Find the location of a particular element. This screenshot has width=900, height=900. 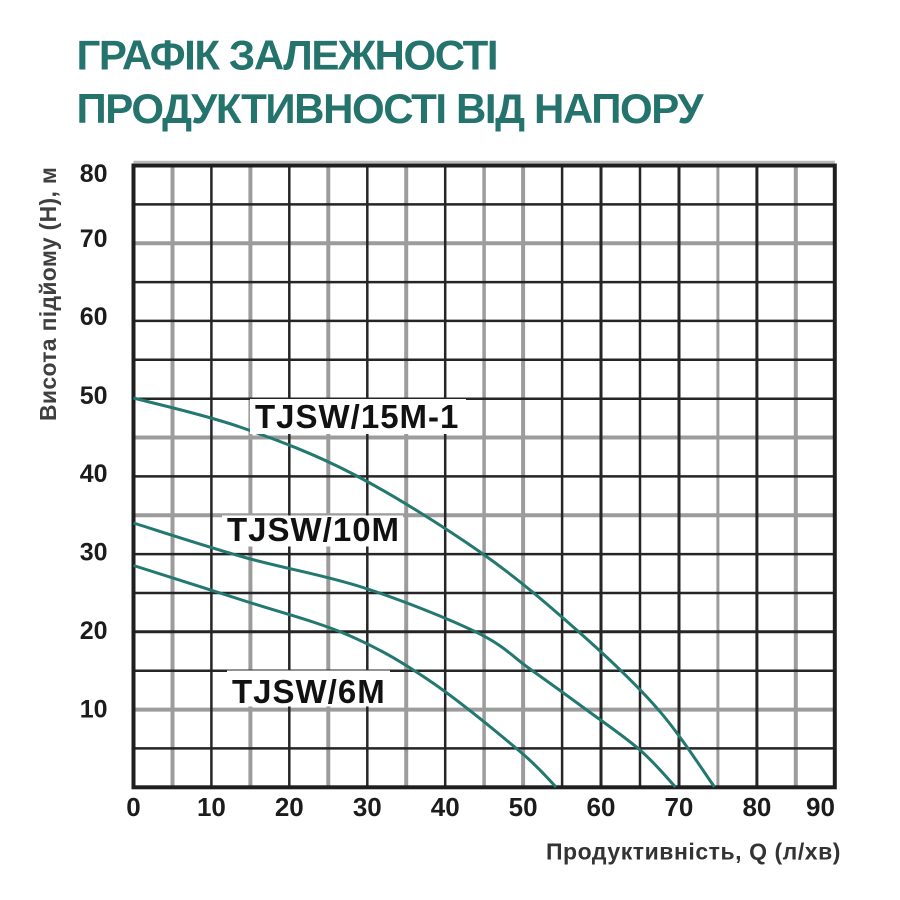

svg-text: 0 is located at coordinates (133, 807).